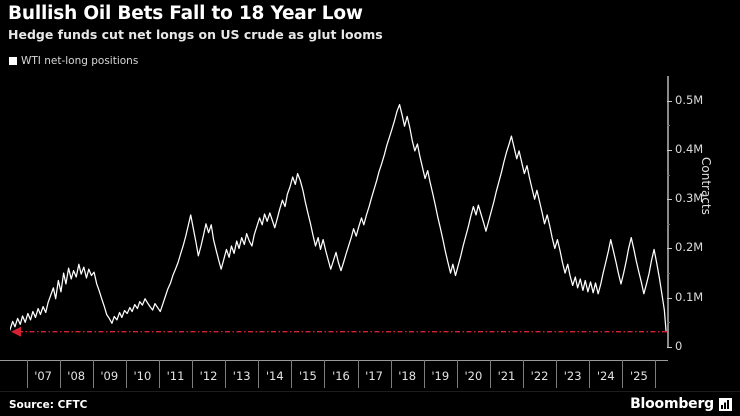  What do you see at coordinates (341, 376) in the screenshot?
I see `x-axis-tick-label: '16` at bounding box center [341, 376].